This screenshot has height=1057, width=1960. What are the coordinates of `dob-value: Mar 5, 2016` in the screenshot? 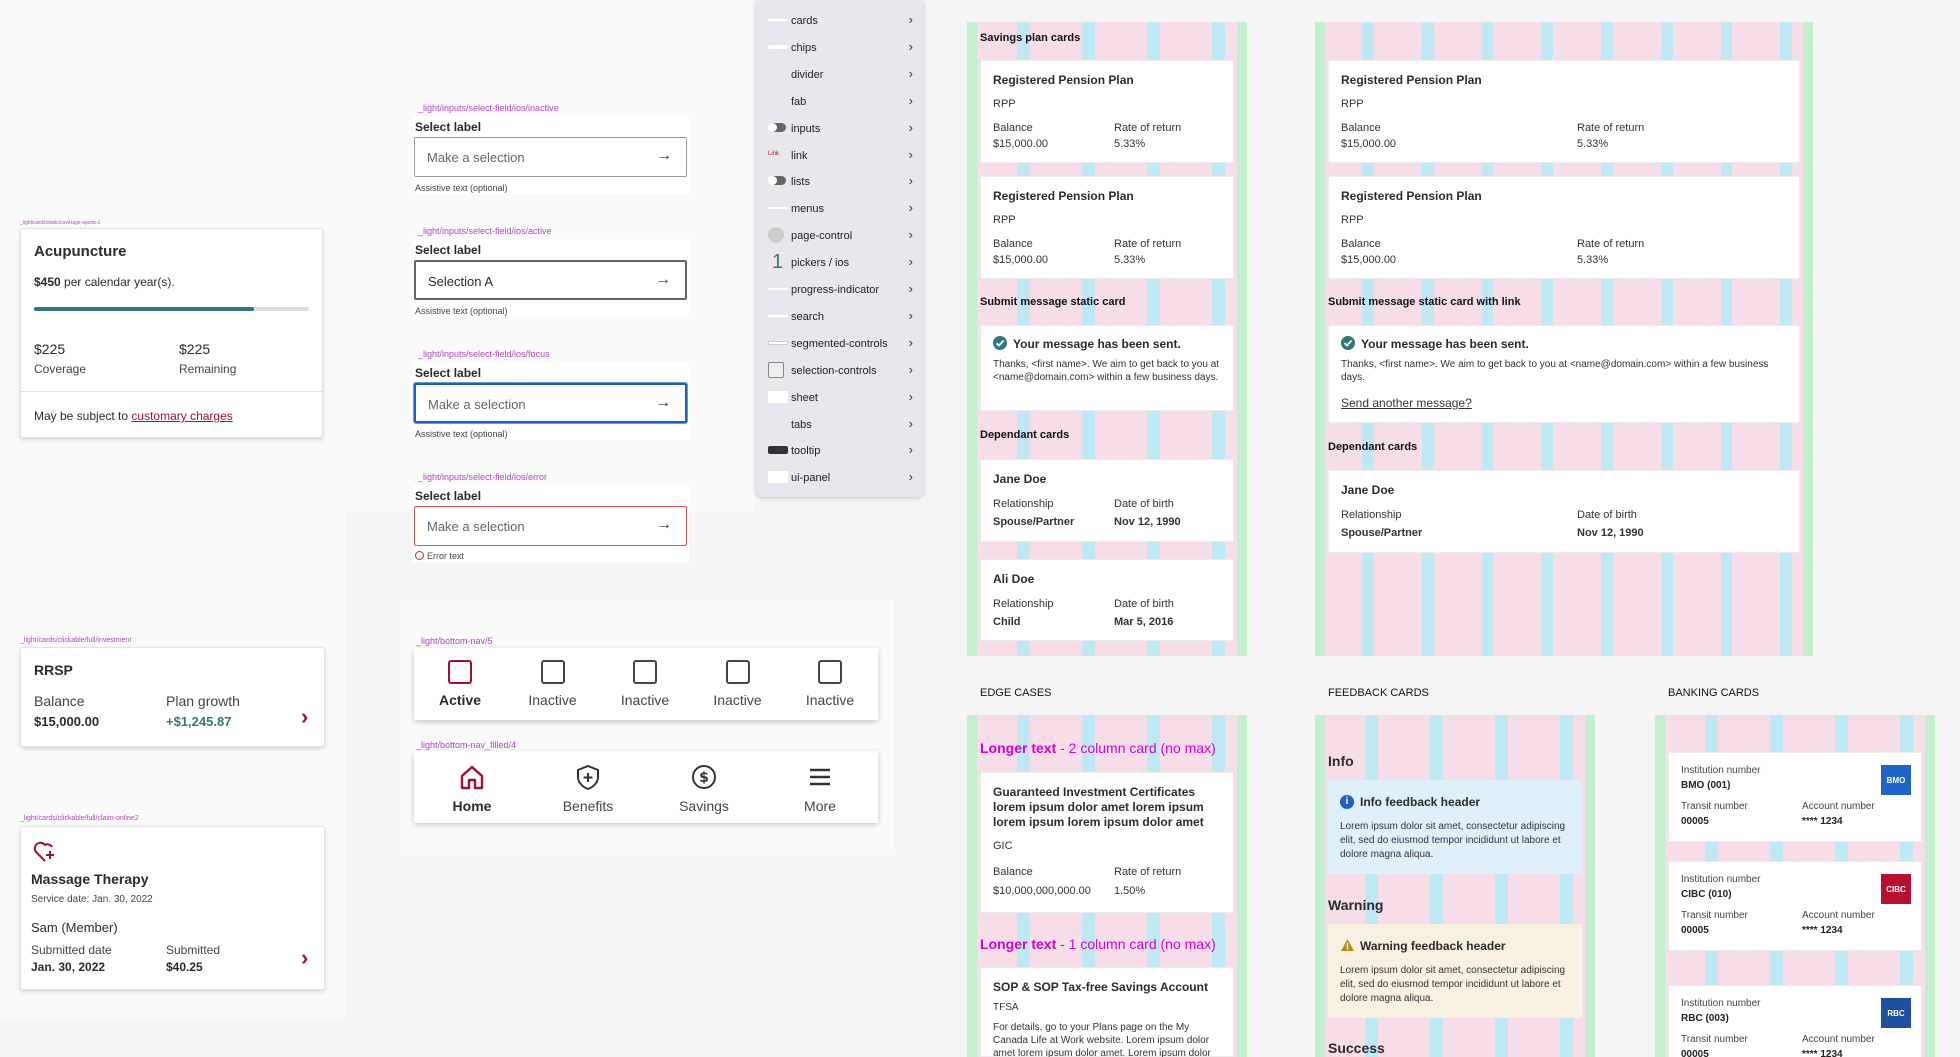 It's located at (1144, 622).